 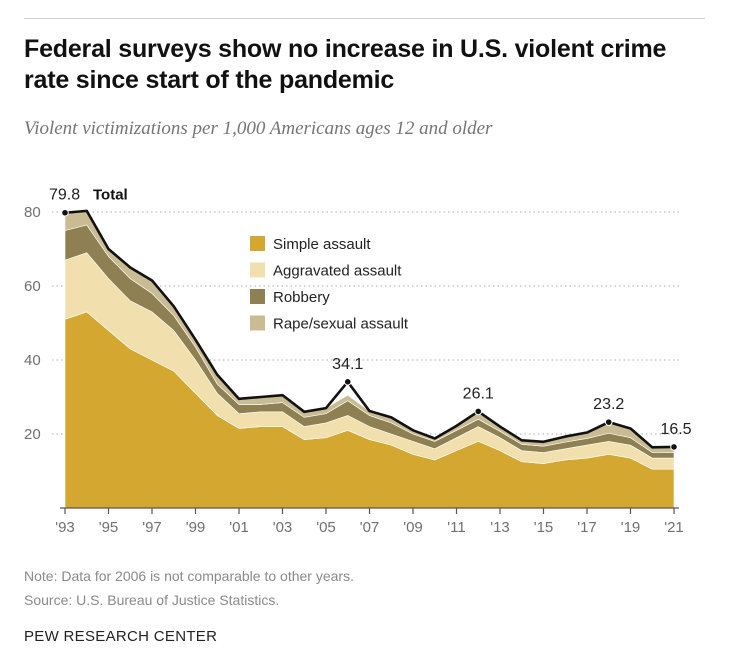 What do you see at coordinates (347, 364) in the screenshot?
I see `annotation-value: 34.1` at bounding box center [347, 364].